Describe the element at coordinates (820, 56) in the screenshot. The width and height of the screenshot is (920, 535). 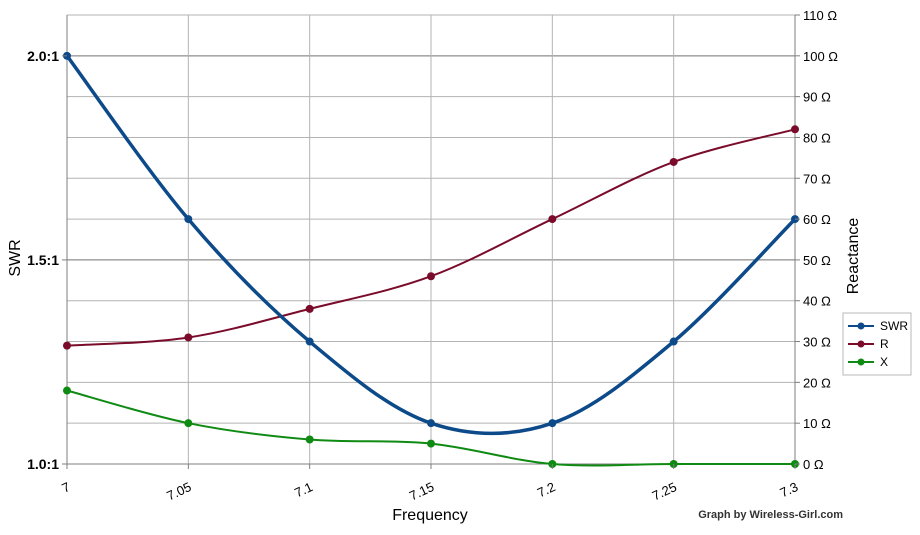
I see `y-right-tick-label: 100 Ω` at that location.